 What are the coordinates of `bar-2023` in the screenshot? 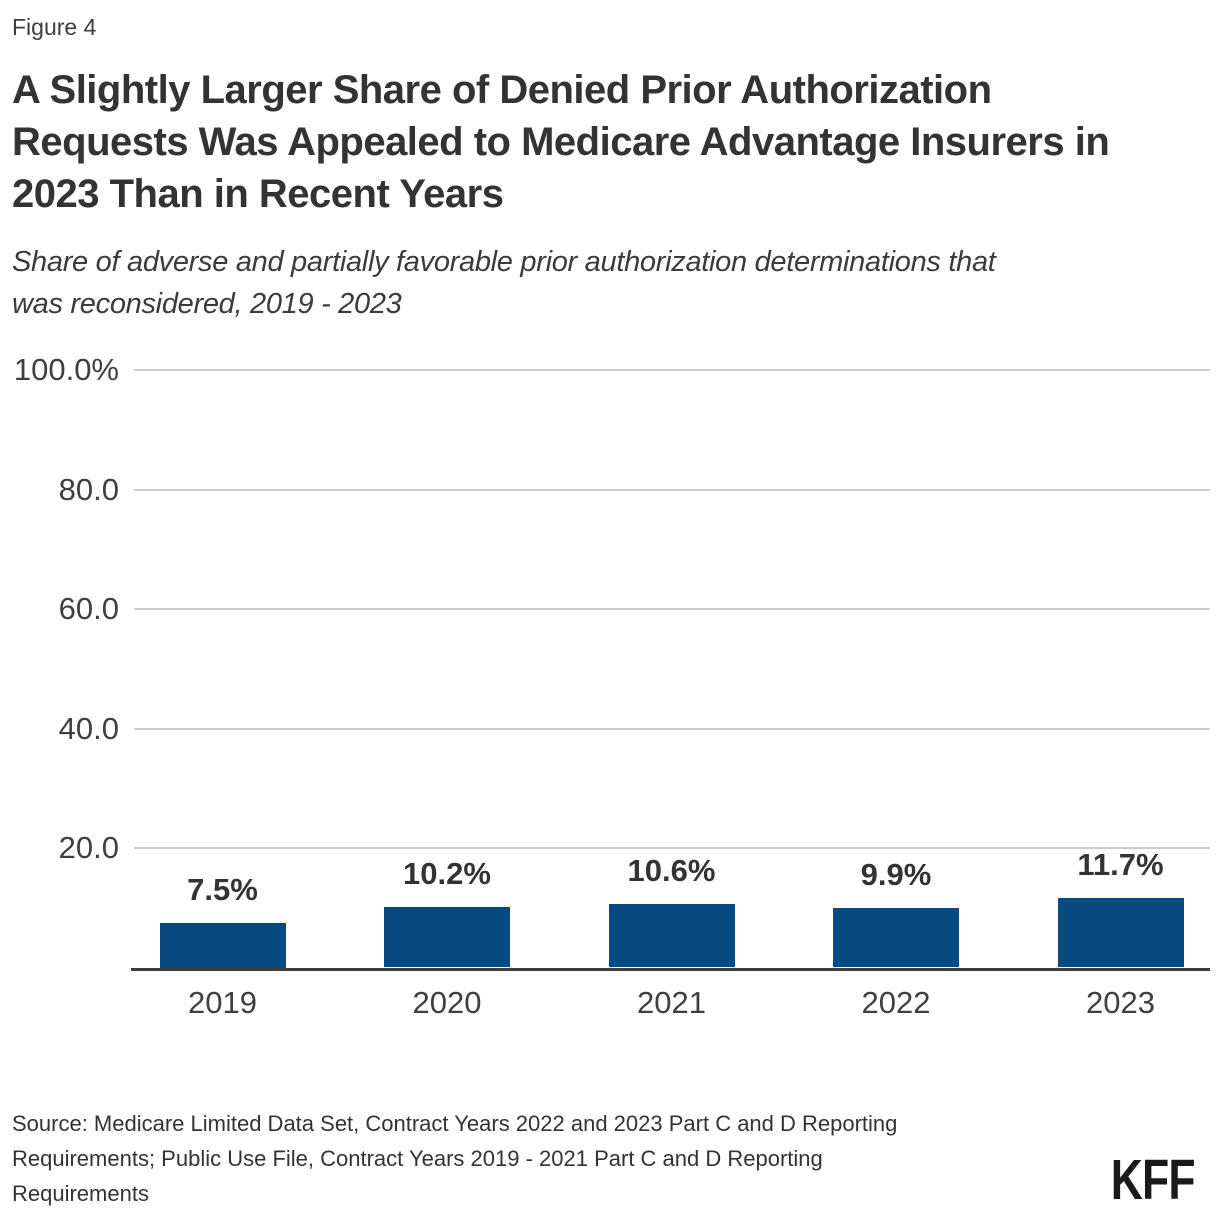 It's located at (1120, 932).